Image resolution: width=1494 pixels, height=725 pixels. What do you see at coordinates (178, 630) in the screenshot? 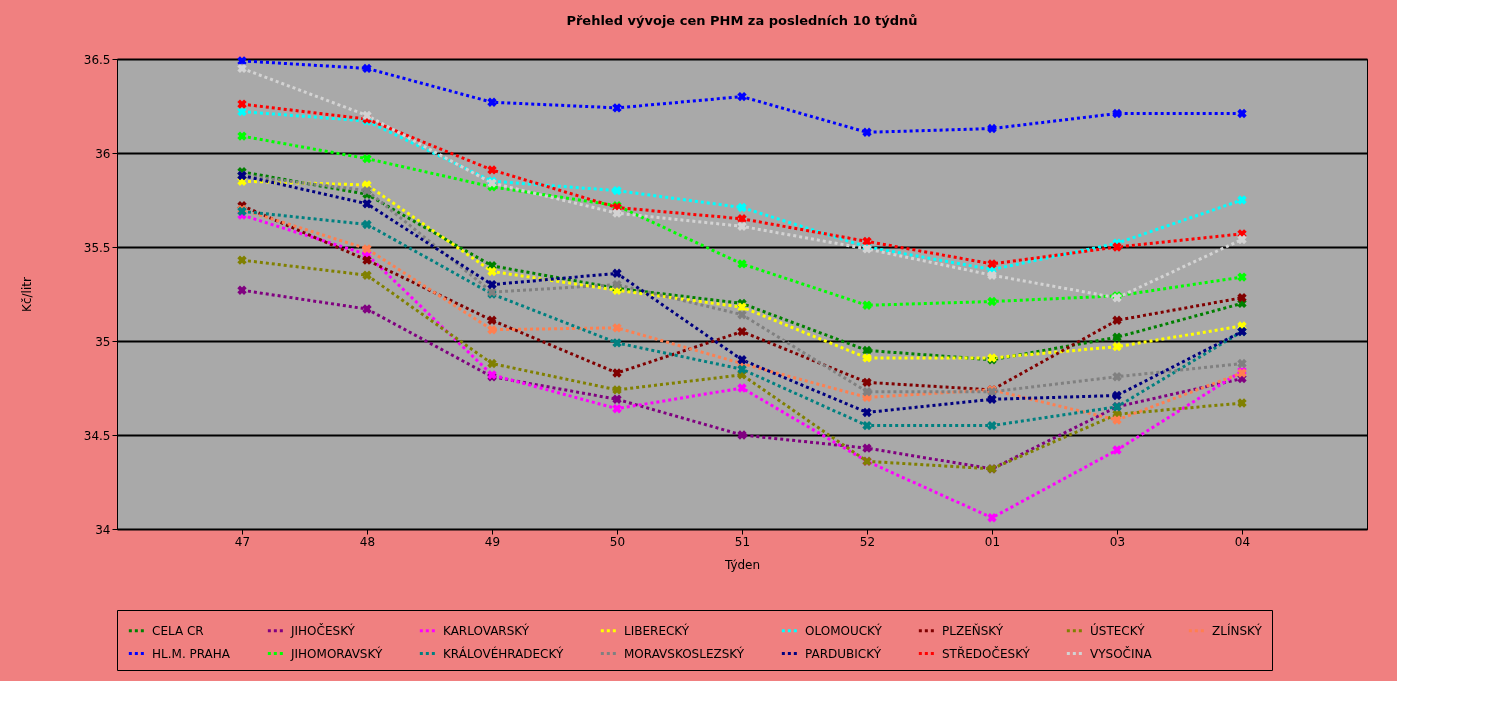
I see `legend-label: CELA CR` at bounding box center [178, 630].